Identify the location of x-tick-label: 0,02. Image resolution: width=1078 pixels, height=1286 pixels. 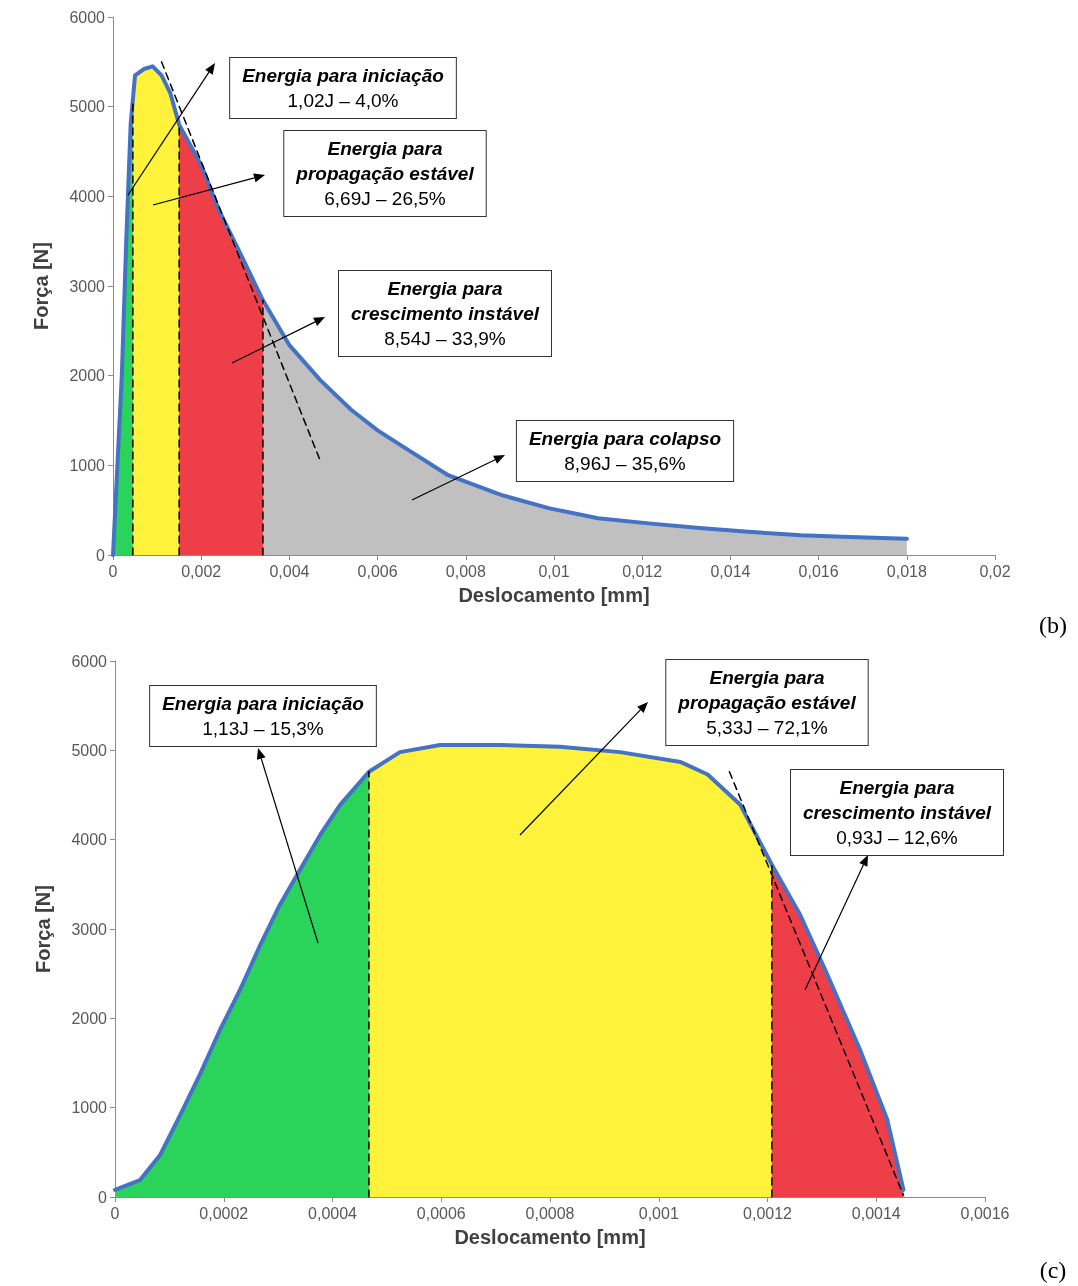
(995, 571).